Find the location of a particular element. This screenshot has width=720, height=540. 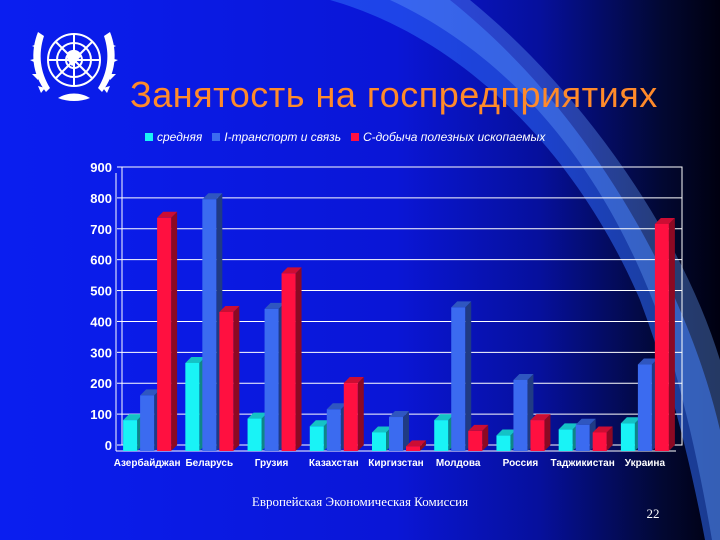

y-tick-label: 200 is located at coordinates (101, 383).